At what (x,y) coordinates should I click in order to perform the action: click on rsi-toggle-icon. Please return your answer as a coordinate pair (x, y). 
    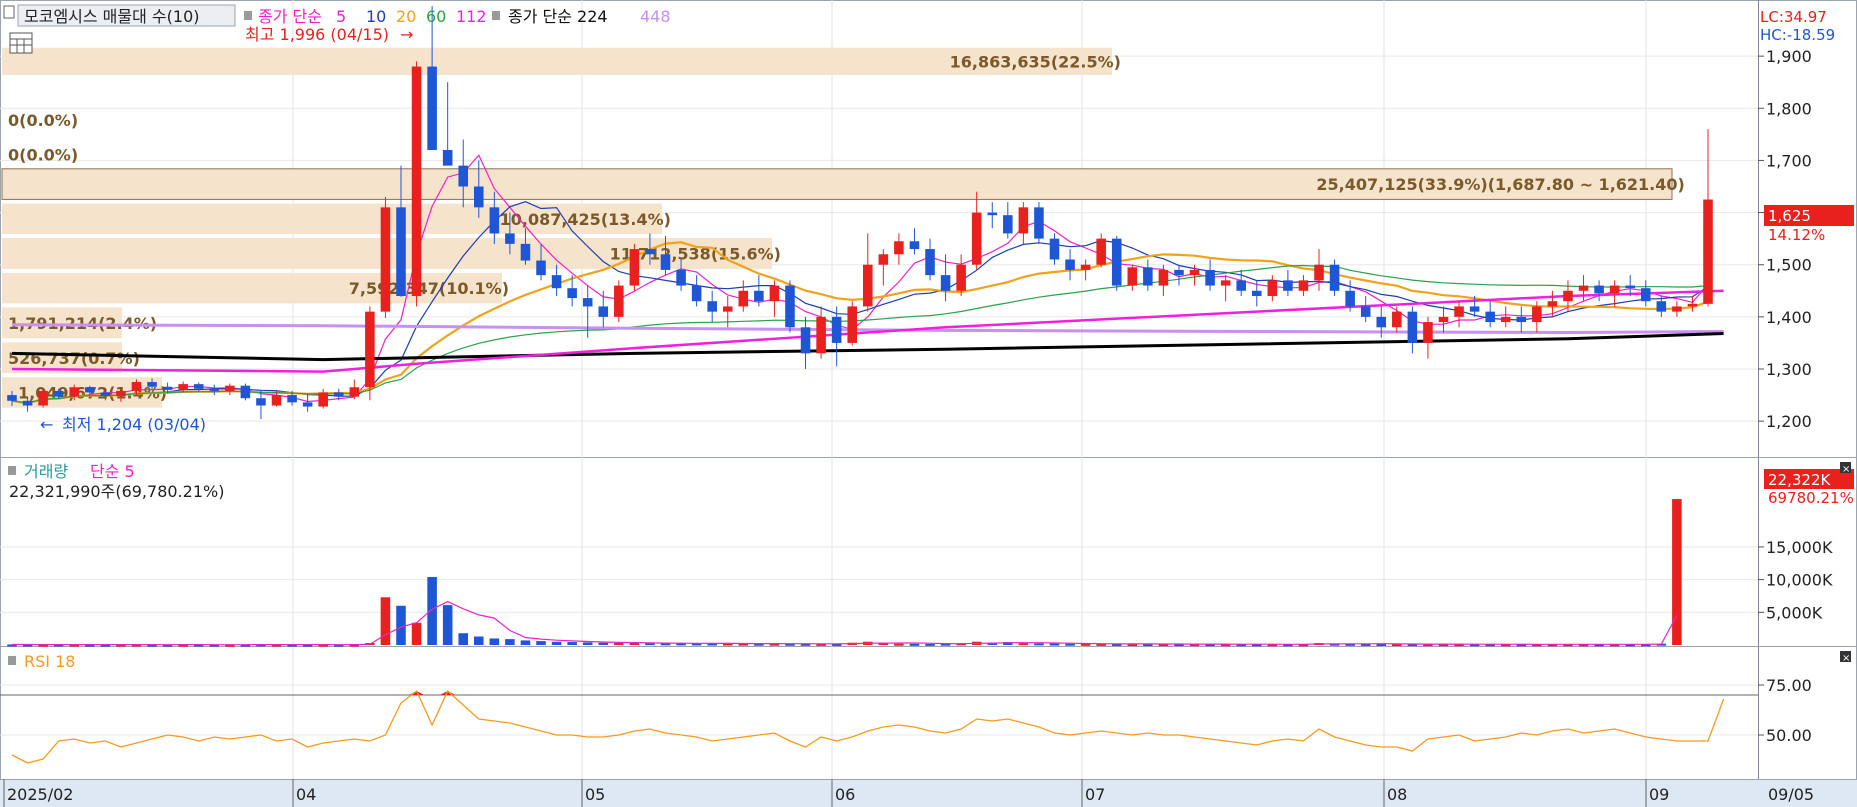
    Looking at the image, I should click on (12, 660).